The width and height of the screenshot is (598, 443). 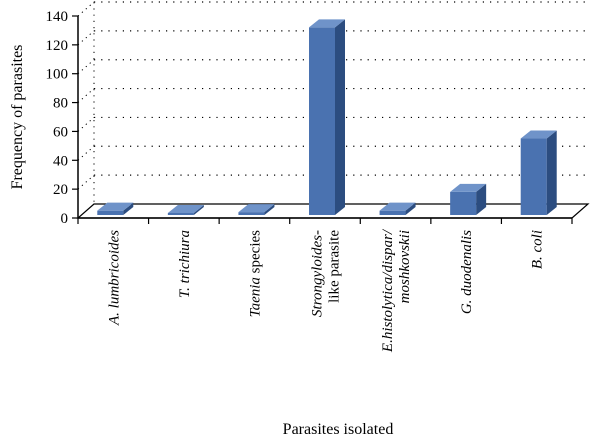 I want to click on x-tick-label-part: E.histolytica/dispar/, so click(x=388, y=290).